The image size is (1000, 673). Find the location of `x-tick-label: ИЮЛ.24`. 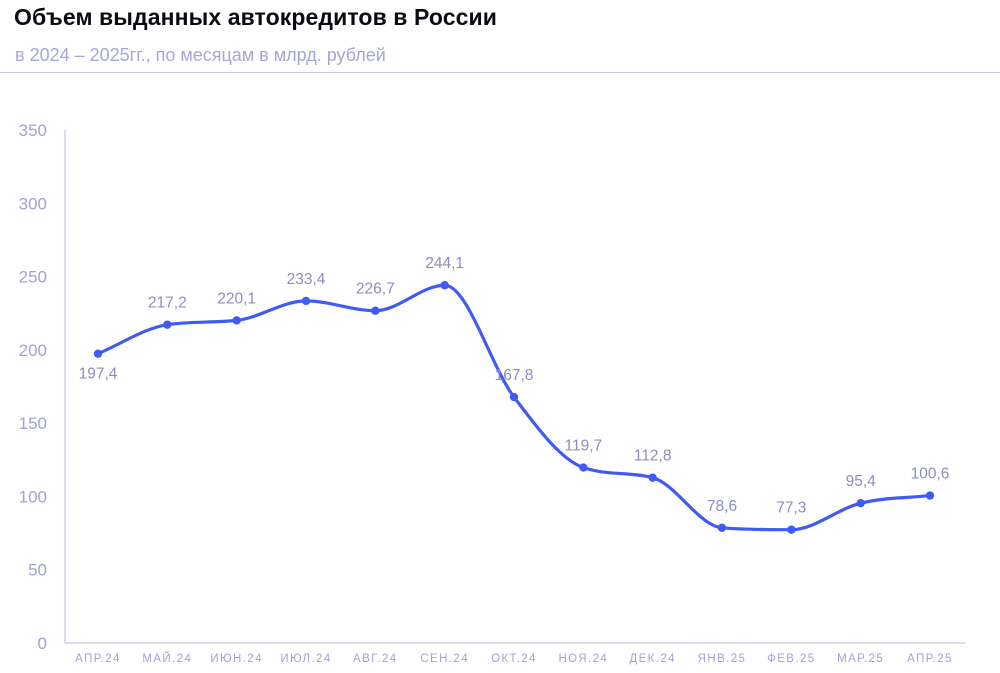

x-tick-label: ИЮЛ.24 is located at coordinates (305, 659).